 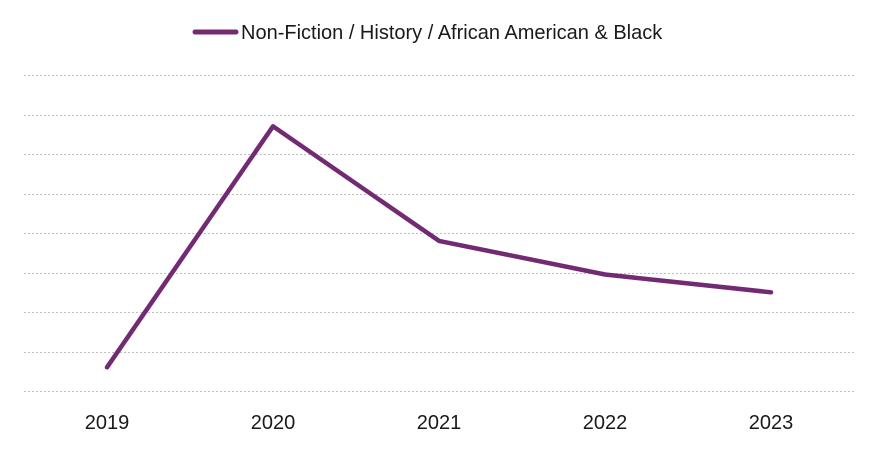 I want to click on x-tick-label: 2021, so click(x=439, y=423).